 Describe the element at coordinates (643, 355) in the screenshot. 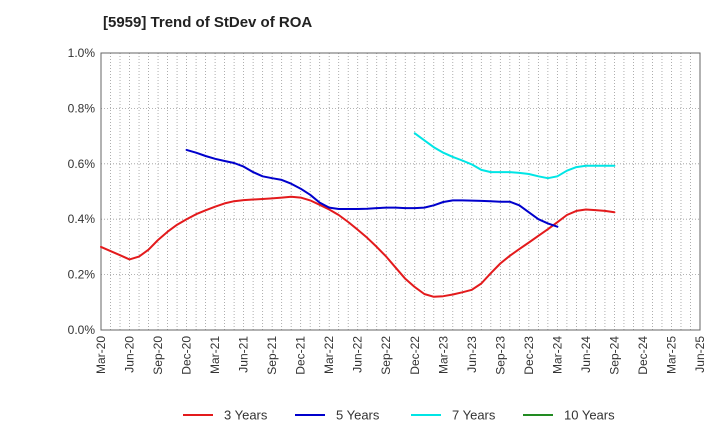

I see `x-tick-label: Dec-24` at that location.